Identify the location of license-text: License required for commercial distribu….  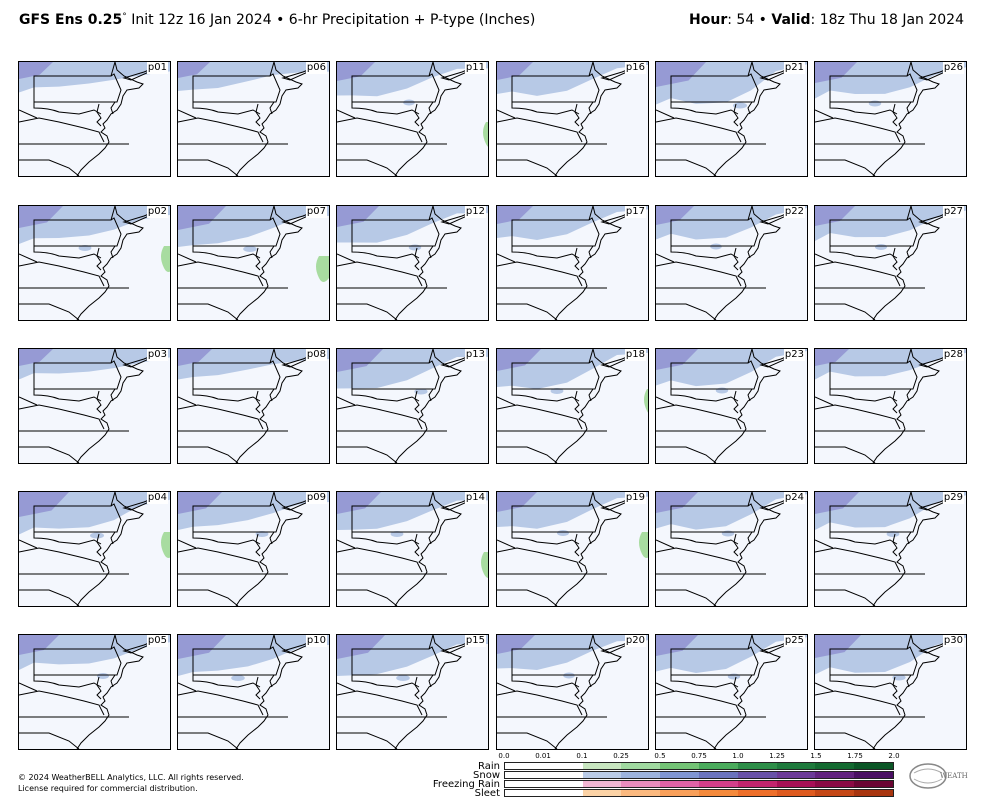
(108, 788).